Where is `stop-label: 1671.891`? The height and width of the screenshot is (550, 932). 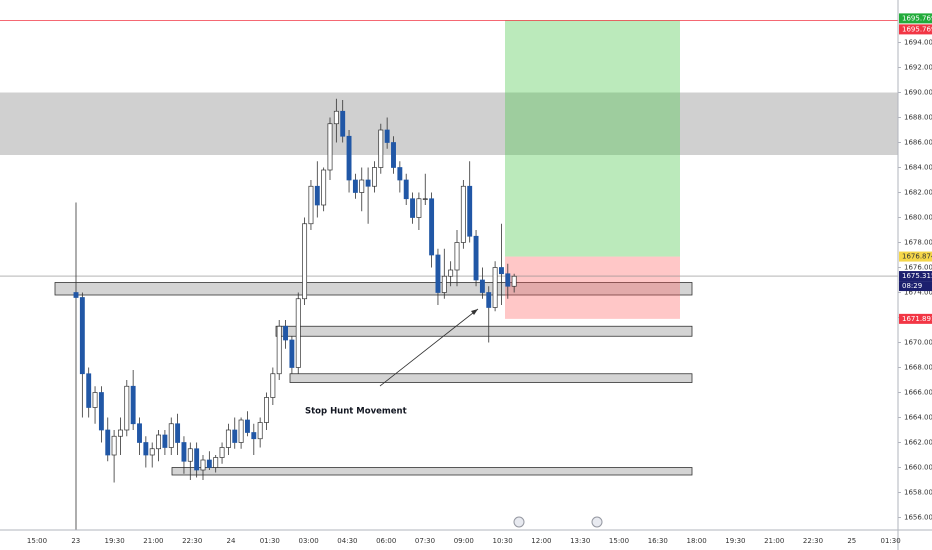
stop-label: 1671.891 is located at coordinates (917, 319).